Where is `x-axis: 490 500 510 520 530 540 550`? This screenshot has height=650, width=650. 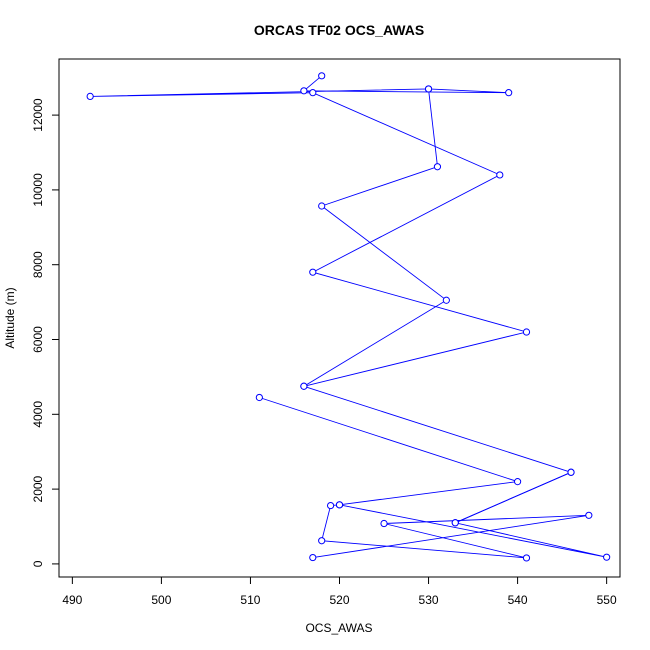 x-axis: 490 500 510 520 530 540 550 is located at coordinates (339, 591).